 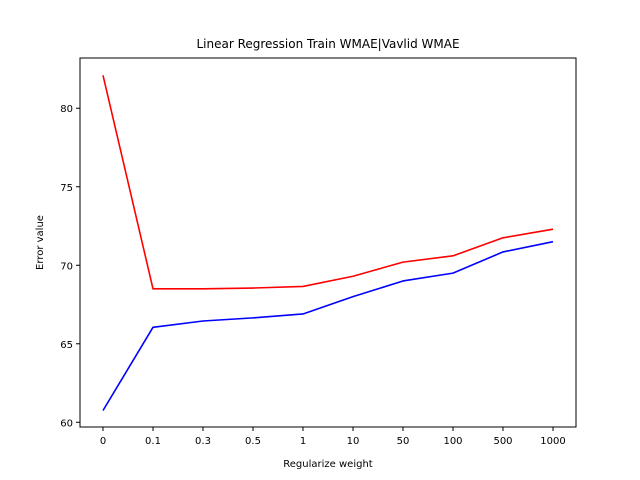 What do you see at coordinates (40, 242) in the screenshot?
I see `y-axis-label: Error value` at bounding box center [40, 242].